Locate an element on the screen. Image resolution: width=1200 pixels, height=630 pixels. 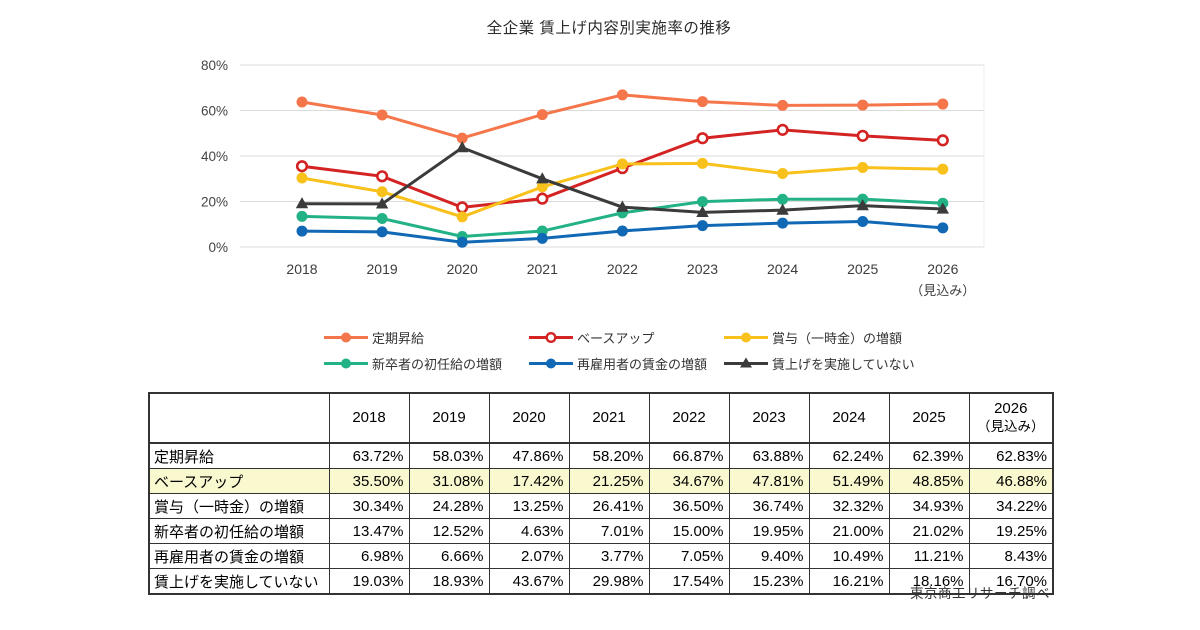
table-cell: 15.00% is located at coordinates (689, 531).